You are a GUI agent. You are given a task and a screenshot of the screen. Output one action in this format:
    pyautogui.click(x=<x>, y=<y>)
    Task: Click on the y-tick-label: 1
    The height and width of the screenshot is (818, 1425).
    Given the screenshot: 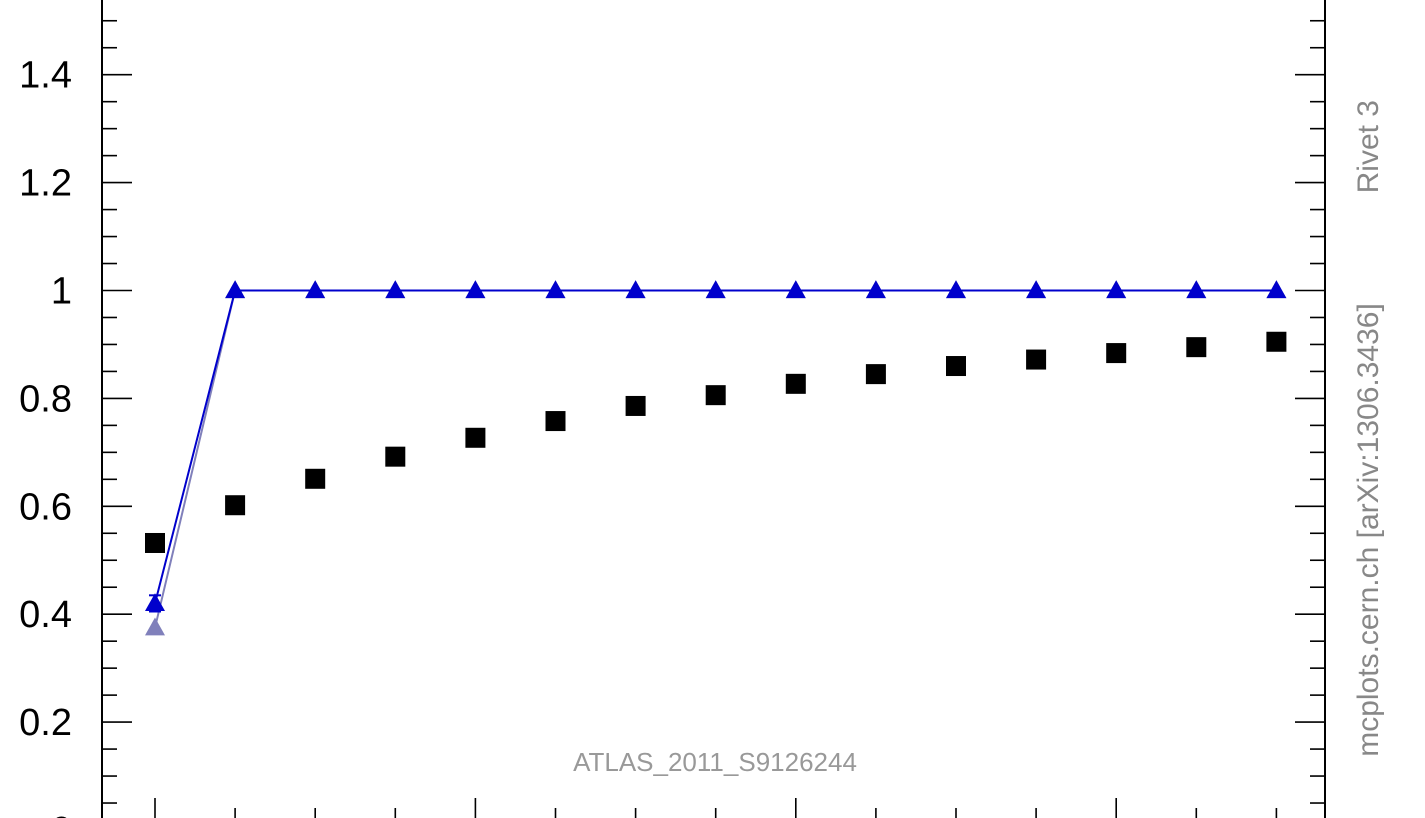 What is the action you would take?
    pyautogui.click(x=61, y=292)
    